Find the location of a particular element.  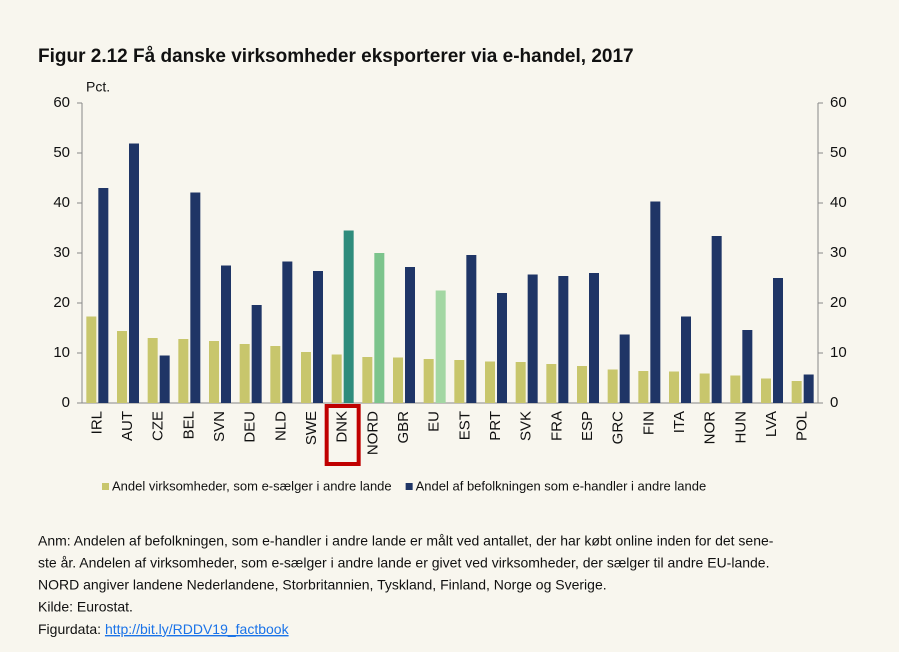

x-tick-label: SVK is located at coordinates (526, 426).